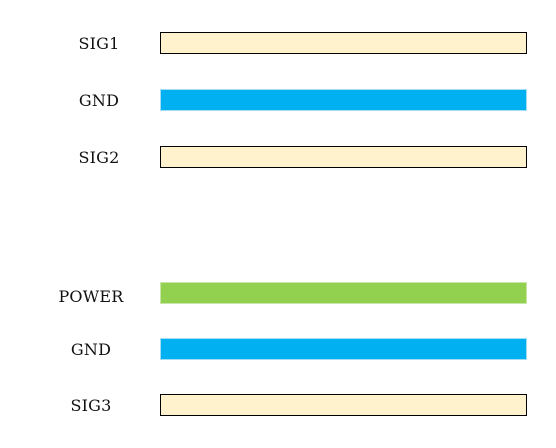 This screenshot has height=448, width=556. I want to click on layer-gnd-top: GND, so click(278, 101).